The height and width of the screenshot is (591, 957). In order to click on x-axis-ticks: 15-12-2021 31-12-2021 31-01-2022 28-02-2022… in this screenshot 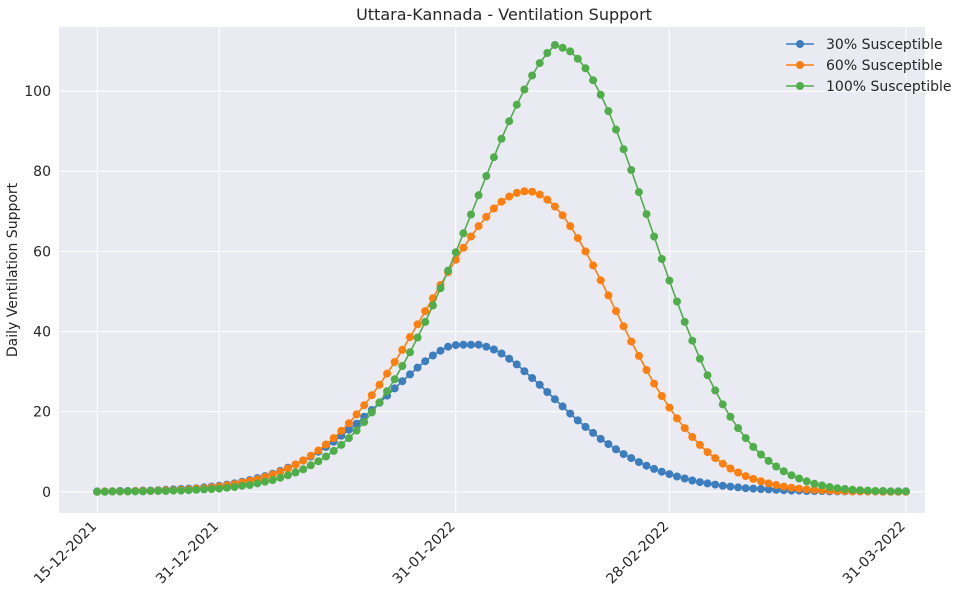, I will do `click(470, 553)`.